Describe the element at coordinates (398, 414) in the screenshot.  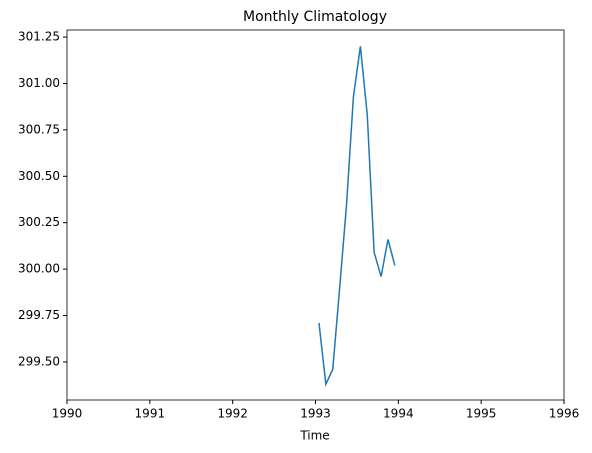
I see `x-tick-label: 1994` at that location.